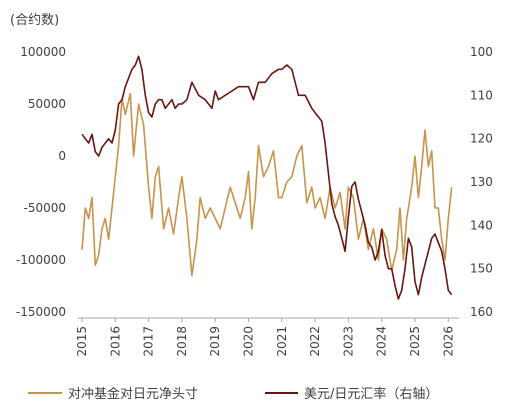 The width and height of the screenshot is (505, 411). What do you see at coordinates (481, 269) in the screenshot?
I see `right-axis-tick-label: 150` at bounding box center [481, 269].